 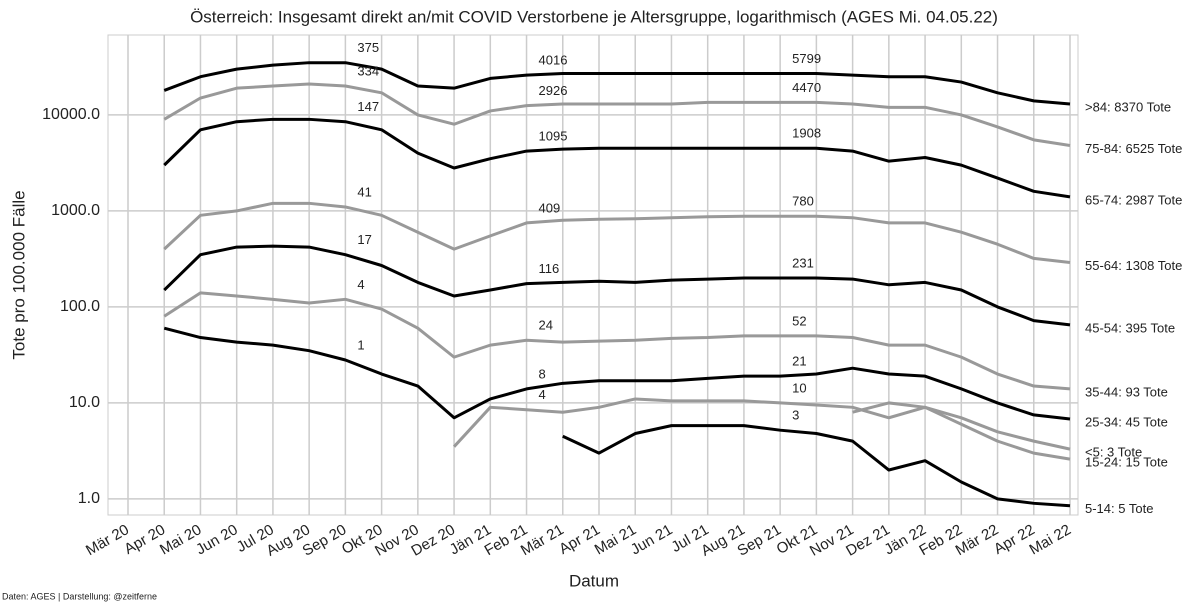 What do you see at coordinates (1049, 539) in the screenshot?
I see `x-tick-label: Mai 22` at bounding box center [1049, 539].